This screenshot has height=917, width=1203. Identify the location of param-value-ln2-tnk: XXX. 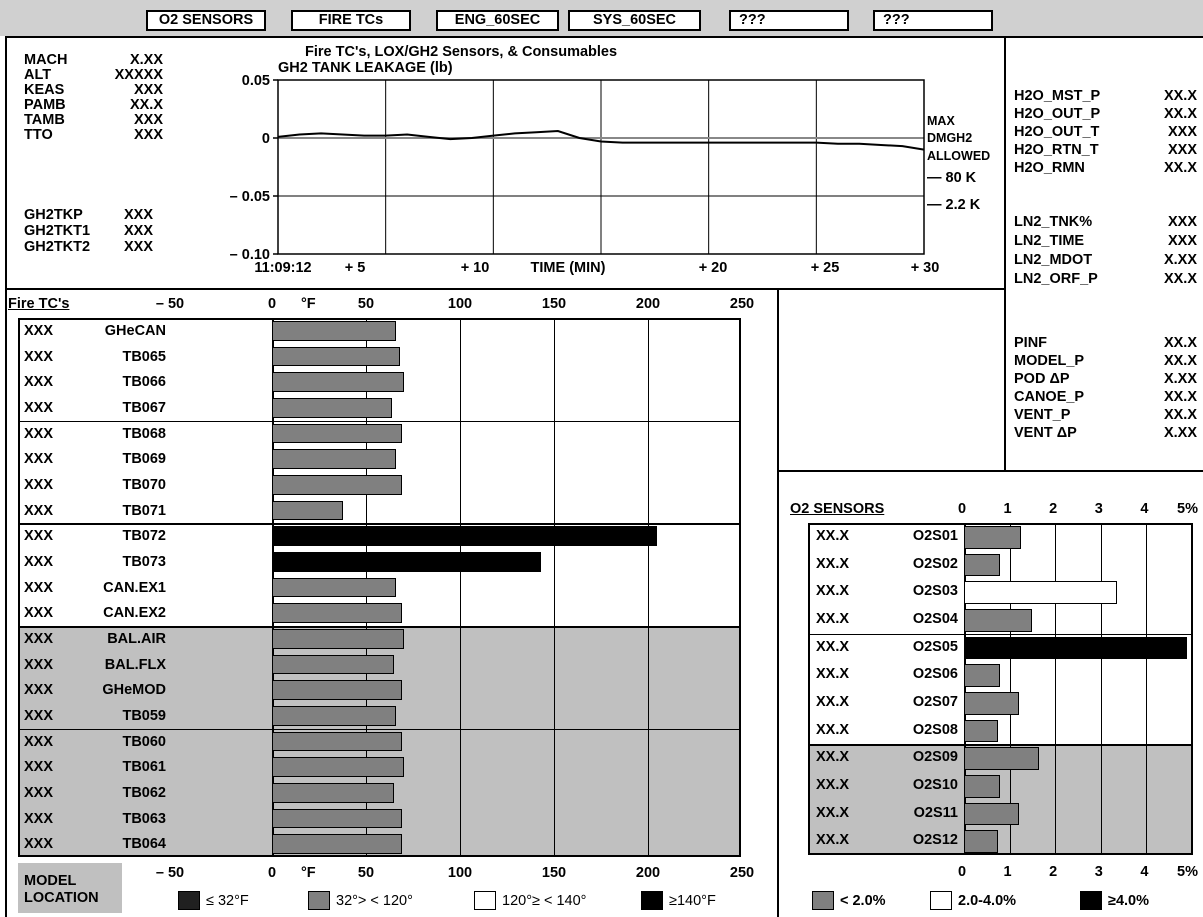
(1182, 222).